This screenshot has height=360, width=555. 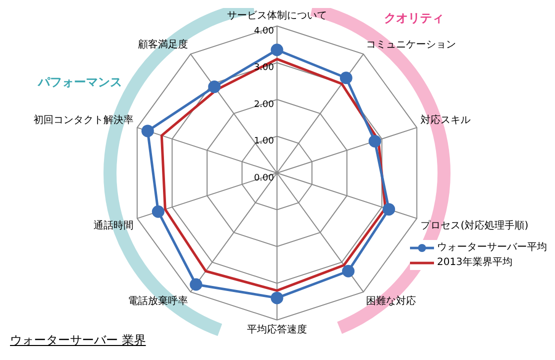 I want to click on text: ウォーターサーバー 業界, so click(x=78, y=340).